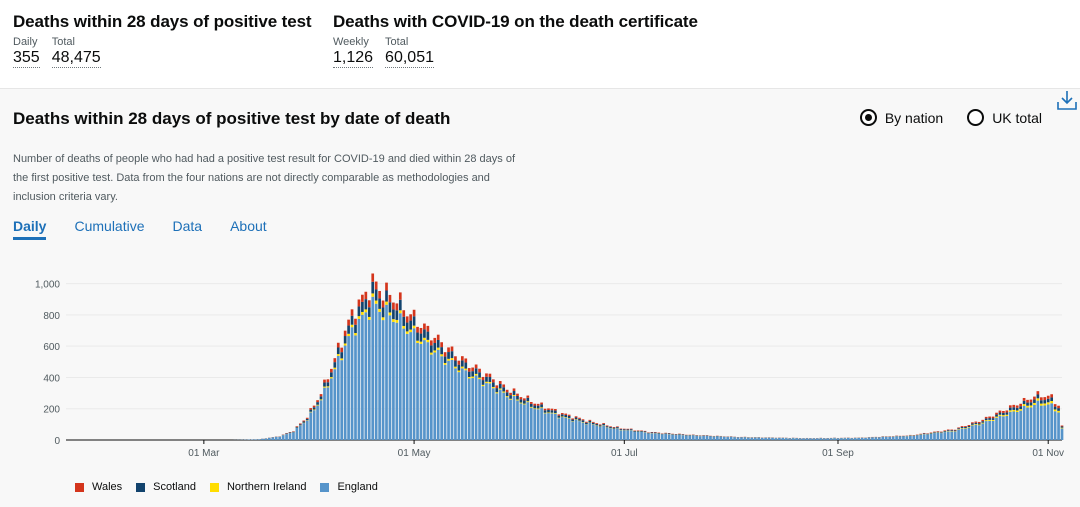 The width and height of the screenshot is (1080, 507). What do you see at coordinates (30, 229) in the screenshot?
I see `tab-daily: Daily` at bounding box center [30, 229].